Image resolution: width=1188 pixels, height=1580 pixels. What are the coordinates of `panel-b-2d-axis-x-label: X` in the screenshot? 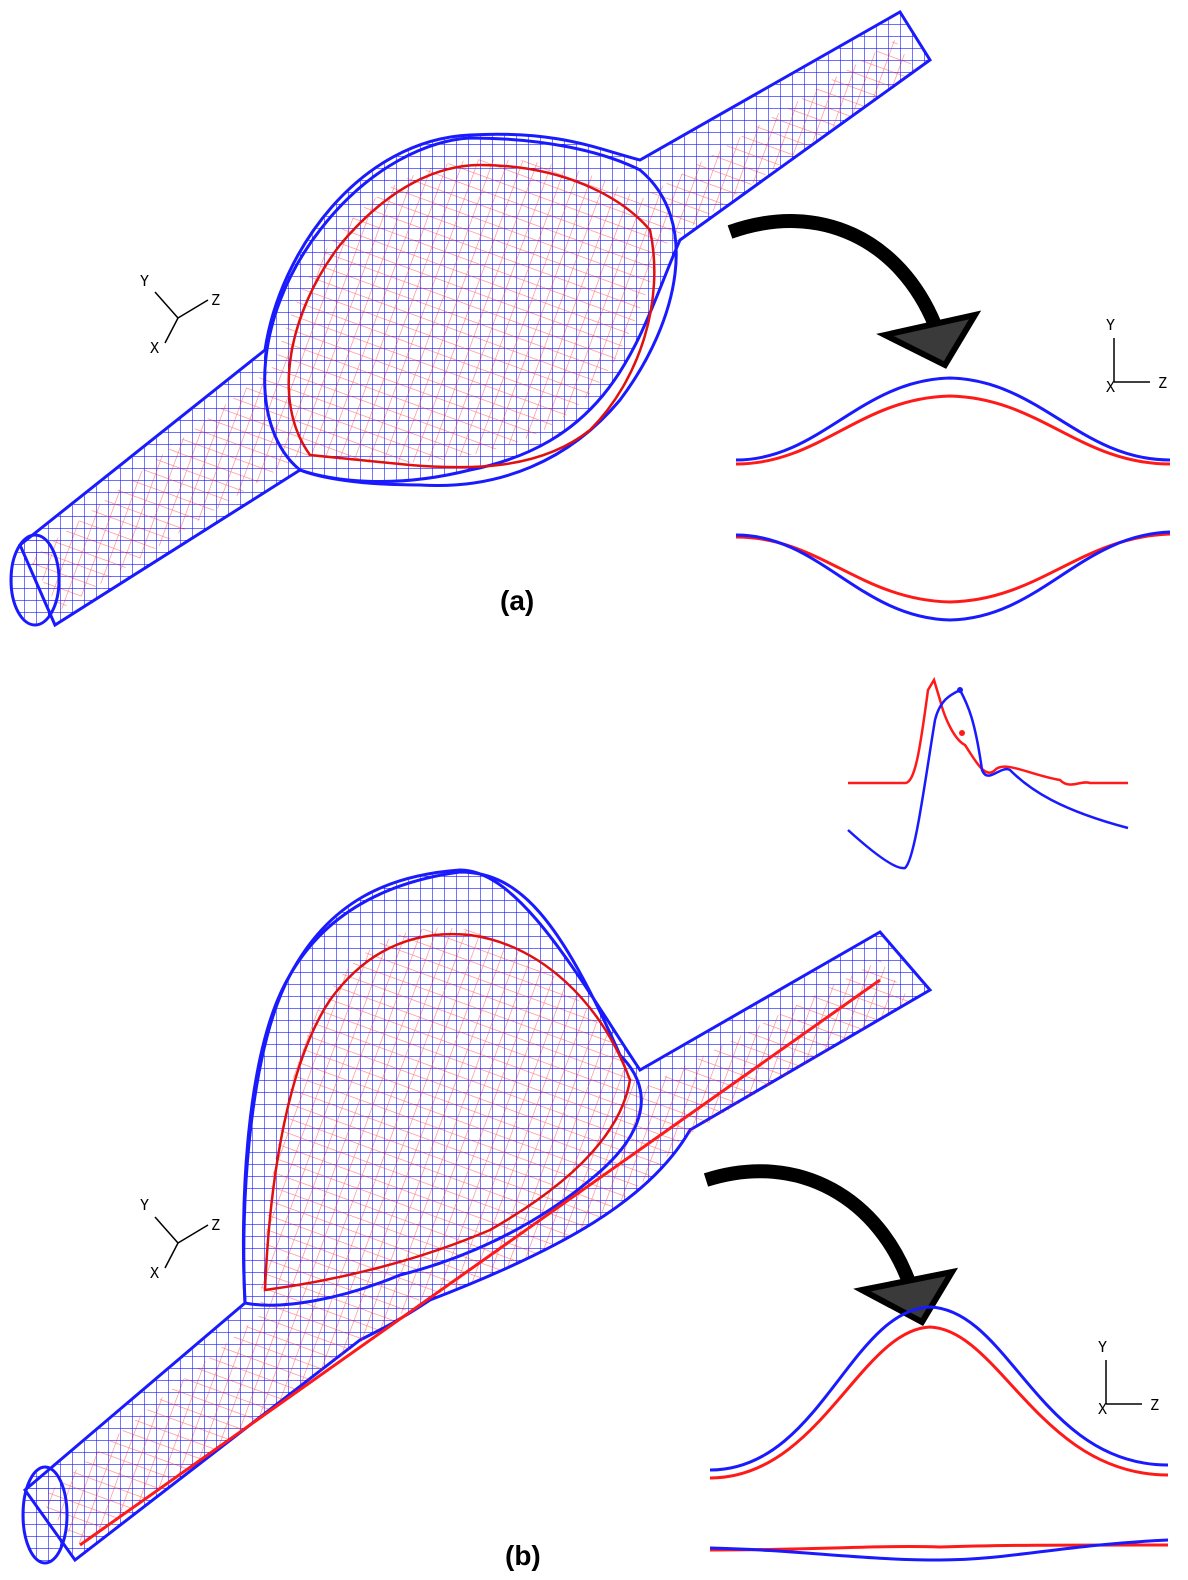 It's located at (1102, 1409).